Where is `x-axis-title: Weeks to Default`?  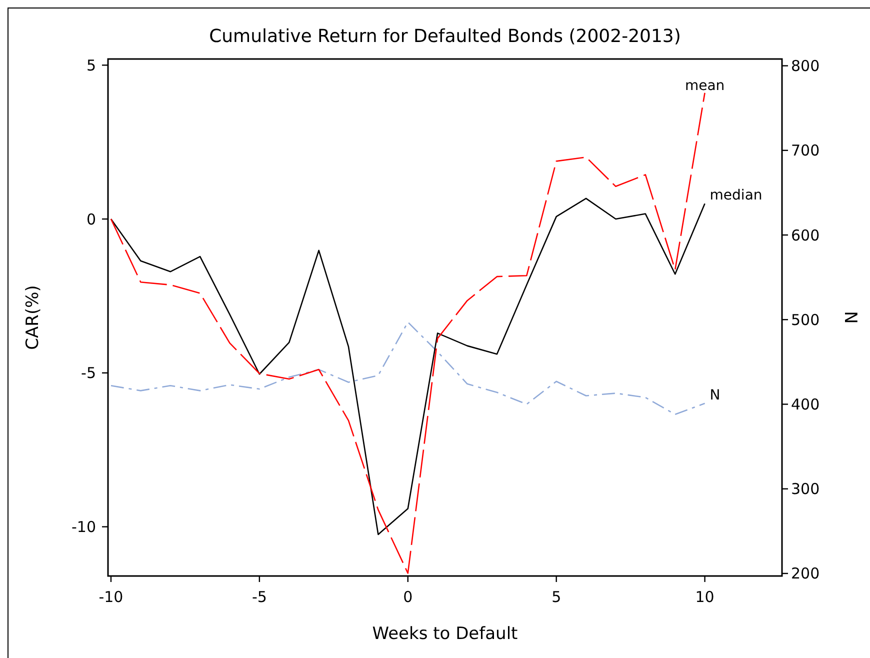
x-axis-title: Weeks to Default is located at coordinates (445, 634).